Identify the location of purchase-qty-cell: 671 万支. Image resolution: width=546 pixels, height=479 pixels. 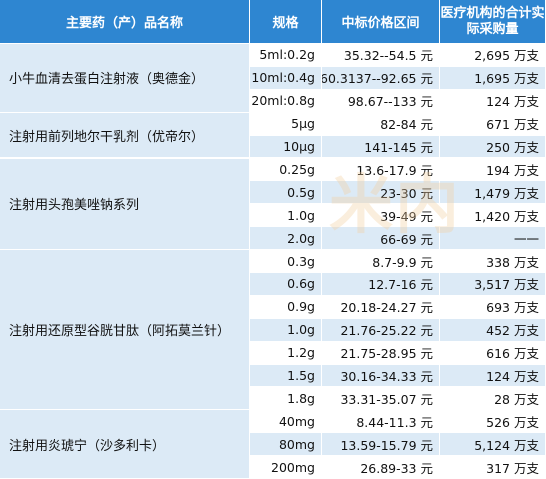
(493, 124).